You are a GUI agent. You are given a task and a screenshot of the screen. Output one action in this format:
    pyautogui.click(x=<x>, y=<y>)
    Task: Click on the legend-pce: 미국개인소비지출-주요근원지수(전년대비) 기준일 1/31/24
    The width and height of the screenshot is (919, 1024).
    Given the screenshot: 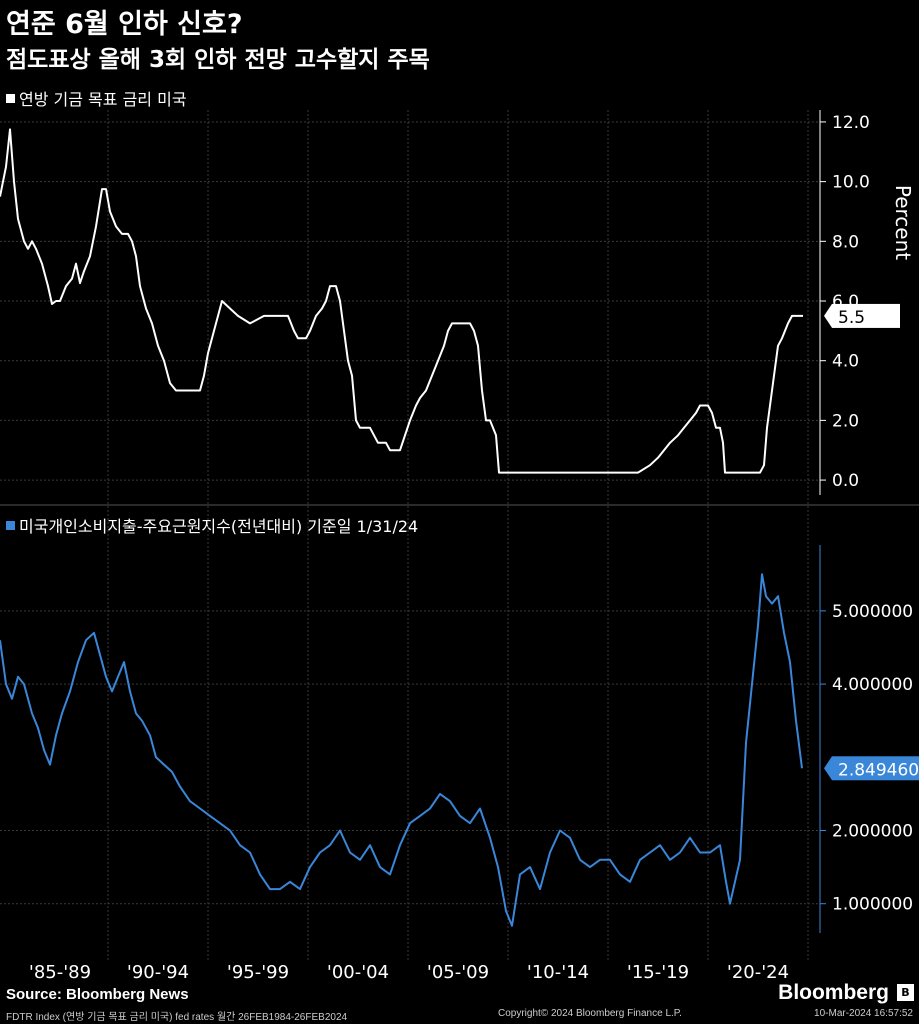 What is the action you would take?
    pyautogui.click(x=212, y=525)
    